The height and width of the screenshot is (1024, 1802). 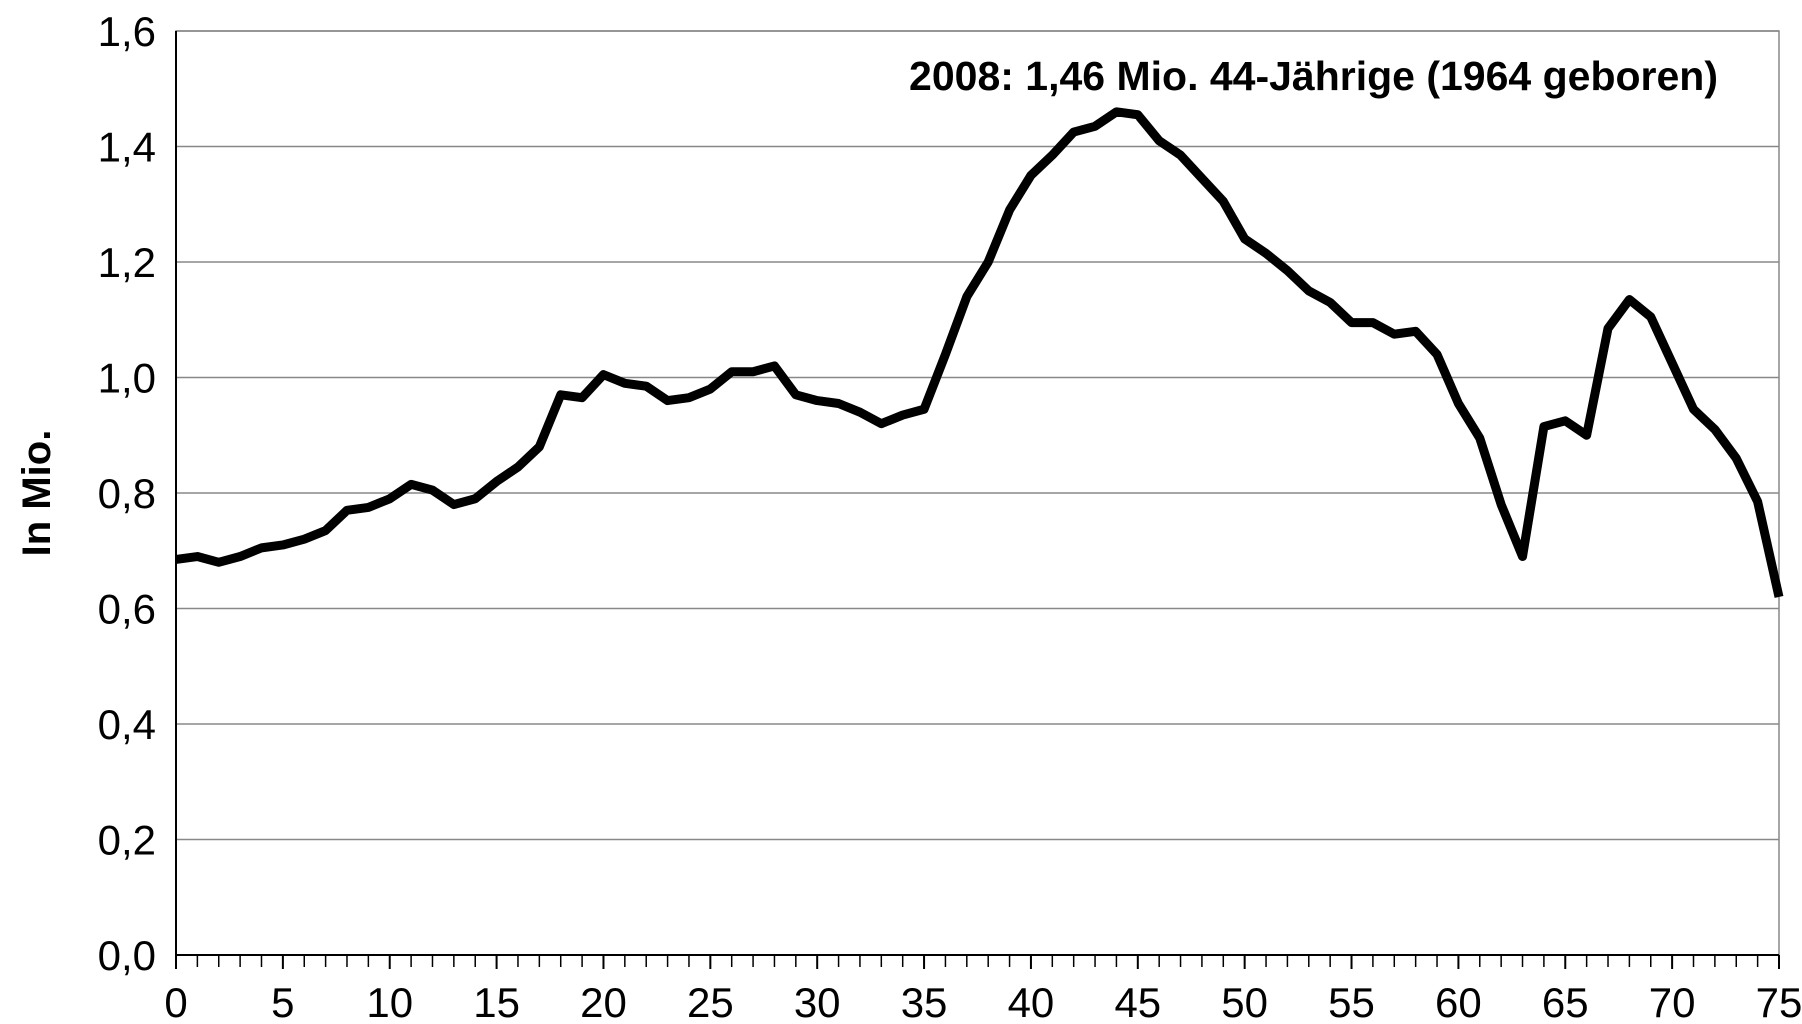 I want to click on x-tick-label: 75, so click(x=1779, y=1001).